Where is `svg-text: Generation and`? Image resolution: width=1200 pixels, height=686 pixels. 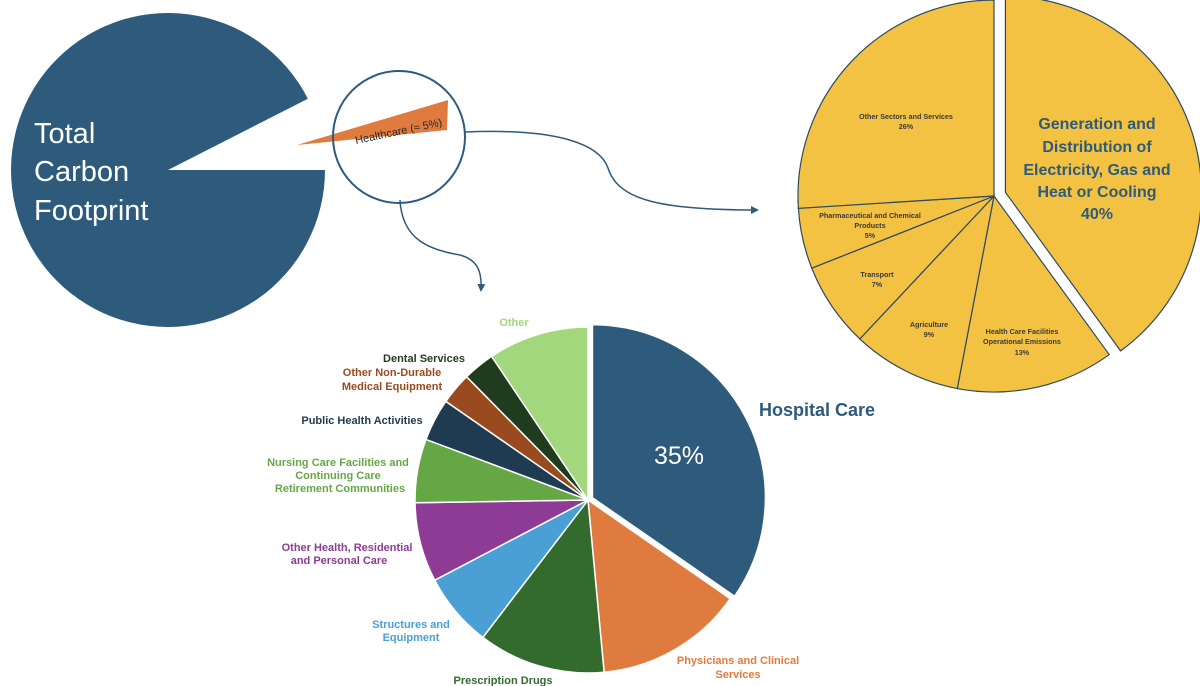
svg-text: Generation and is located at coordinates (1096, 124).